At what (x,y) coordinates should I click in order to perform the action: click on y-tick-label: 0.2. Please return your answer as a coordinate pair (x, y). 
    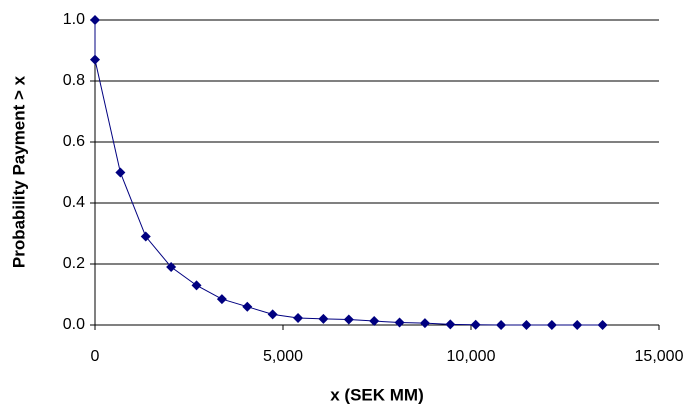
    Looking at the image, I should click on (74, 263).